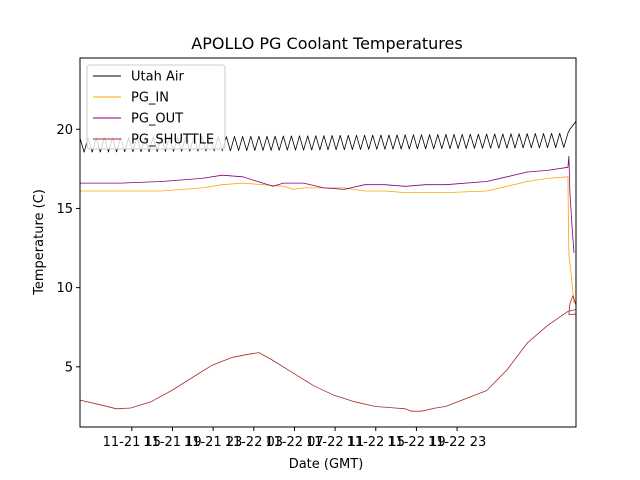 The height and width of the screenshot is (480, 640). I want to click on legend-entry: PG_OUT, so click(157, 119).